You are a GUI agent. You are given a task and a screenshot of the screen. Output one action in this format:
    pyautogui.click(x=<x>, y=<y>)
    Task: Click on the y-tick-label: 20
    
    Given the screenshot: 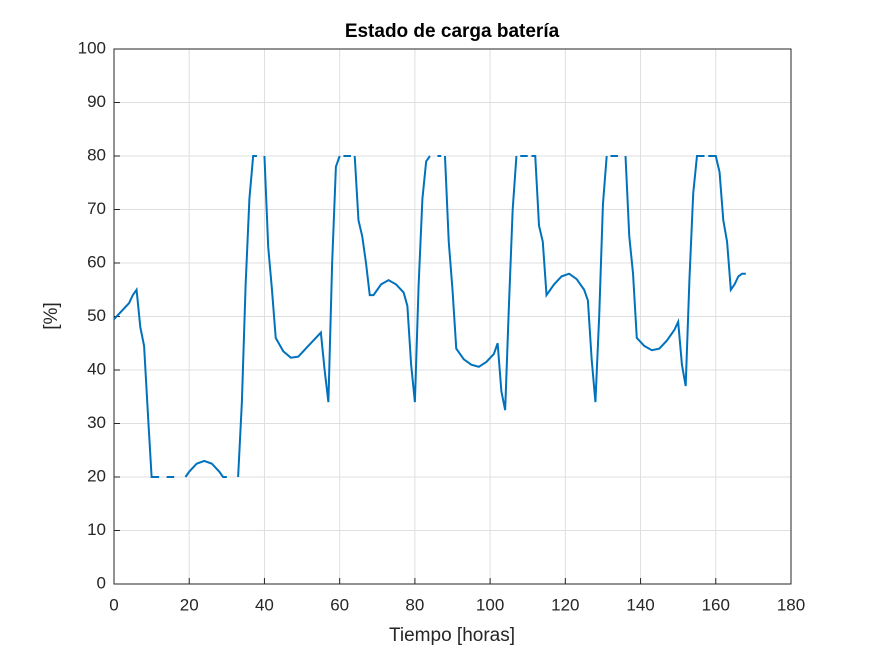 What is the action you would take?
    pyautogui.click(x=96, y=475)
    